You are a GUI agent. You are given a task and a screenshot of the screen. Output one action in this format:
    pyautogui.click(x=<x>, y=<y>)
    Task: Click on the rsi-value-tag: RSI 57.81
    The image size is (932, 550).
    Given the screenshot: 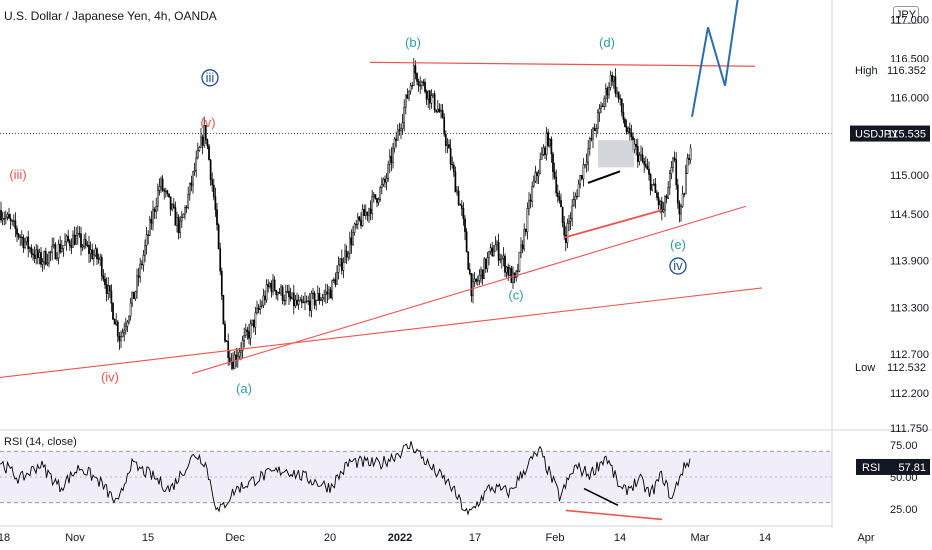 What is the action you would take?
    pyautogui.click(x=893, y=466)
    